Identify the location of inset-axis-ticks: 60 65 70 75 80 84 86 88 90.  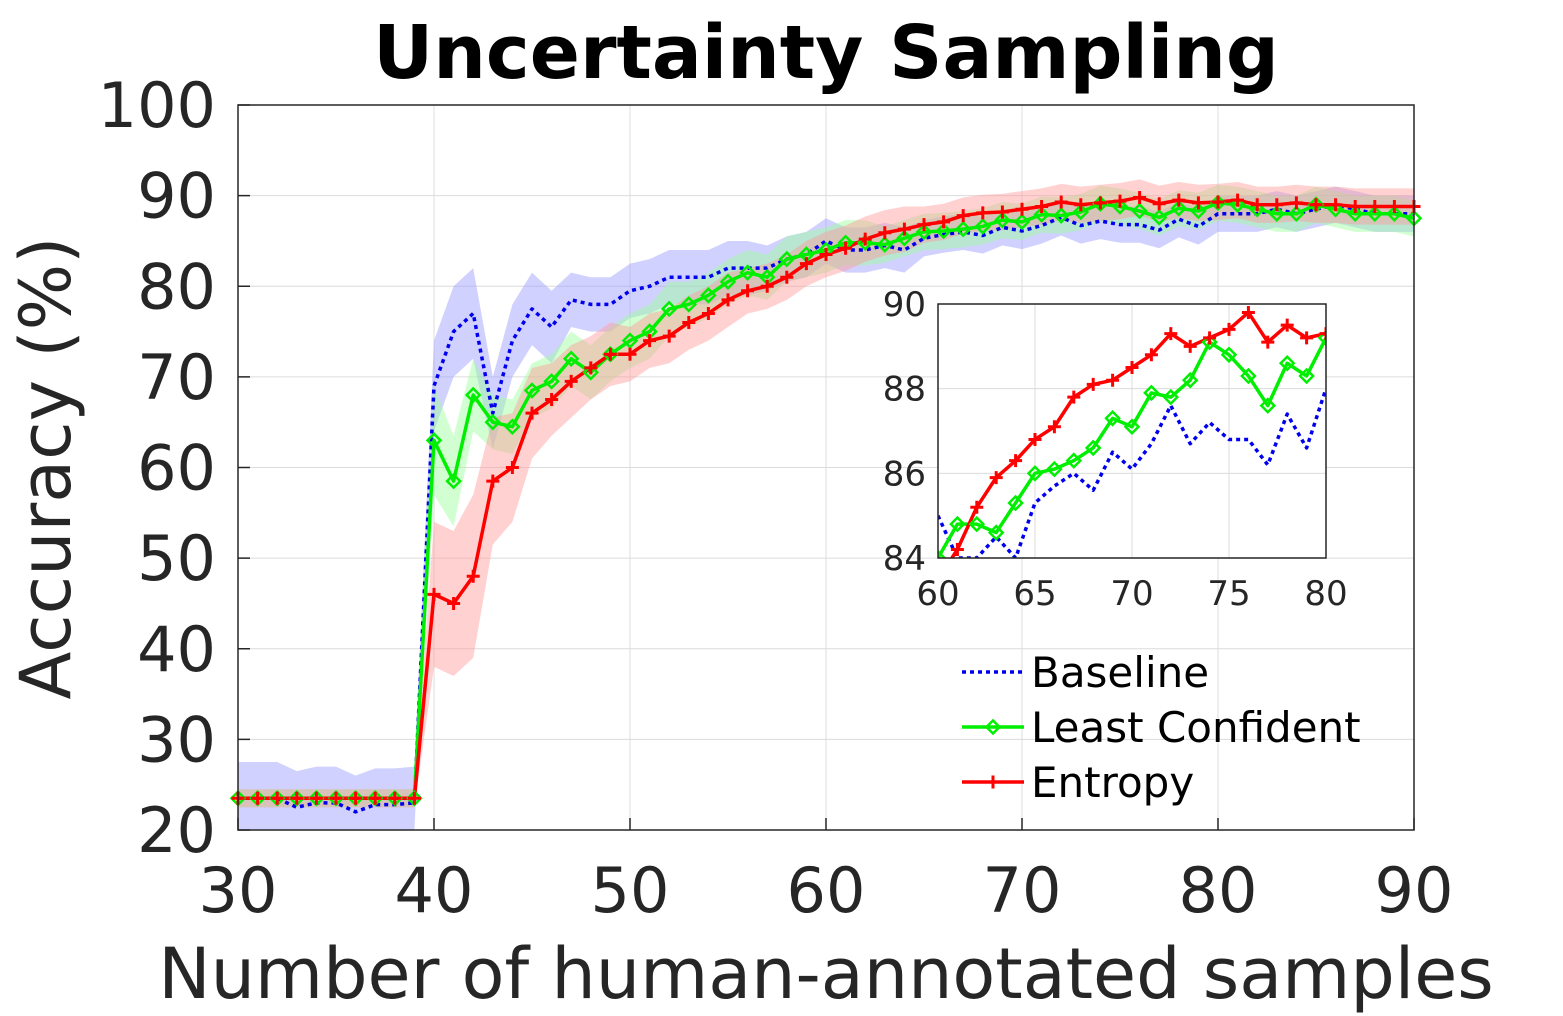
(1115, 449).